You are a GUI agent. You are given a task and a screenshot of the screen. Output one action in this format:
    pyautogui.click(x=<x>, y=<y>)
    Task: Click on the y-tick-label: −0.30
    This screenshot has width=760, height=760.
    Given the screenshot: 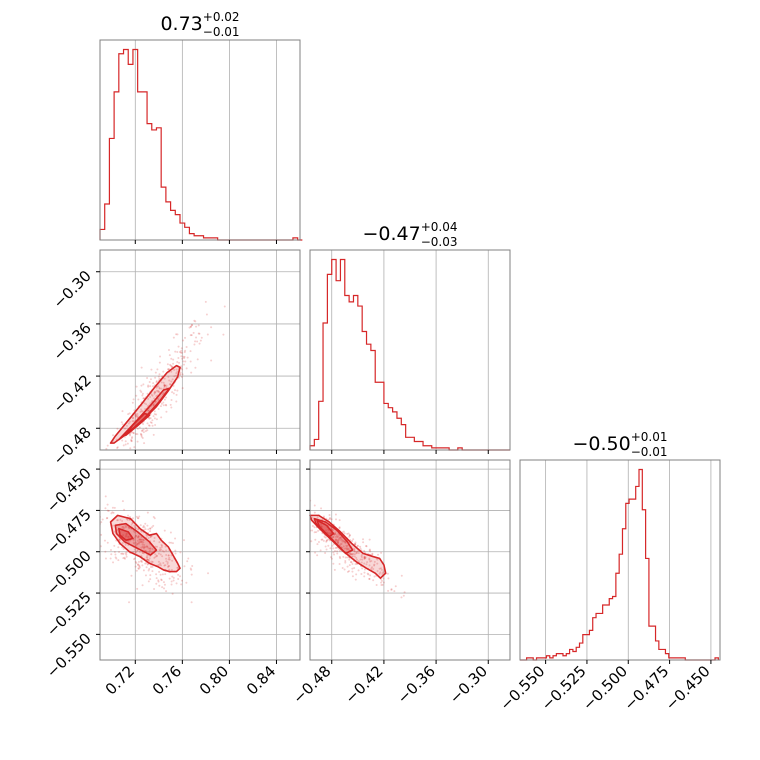 What is the action you would take?
    pyautogui.click(x=72, y=289)
    